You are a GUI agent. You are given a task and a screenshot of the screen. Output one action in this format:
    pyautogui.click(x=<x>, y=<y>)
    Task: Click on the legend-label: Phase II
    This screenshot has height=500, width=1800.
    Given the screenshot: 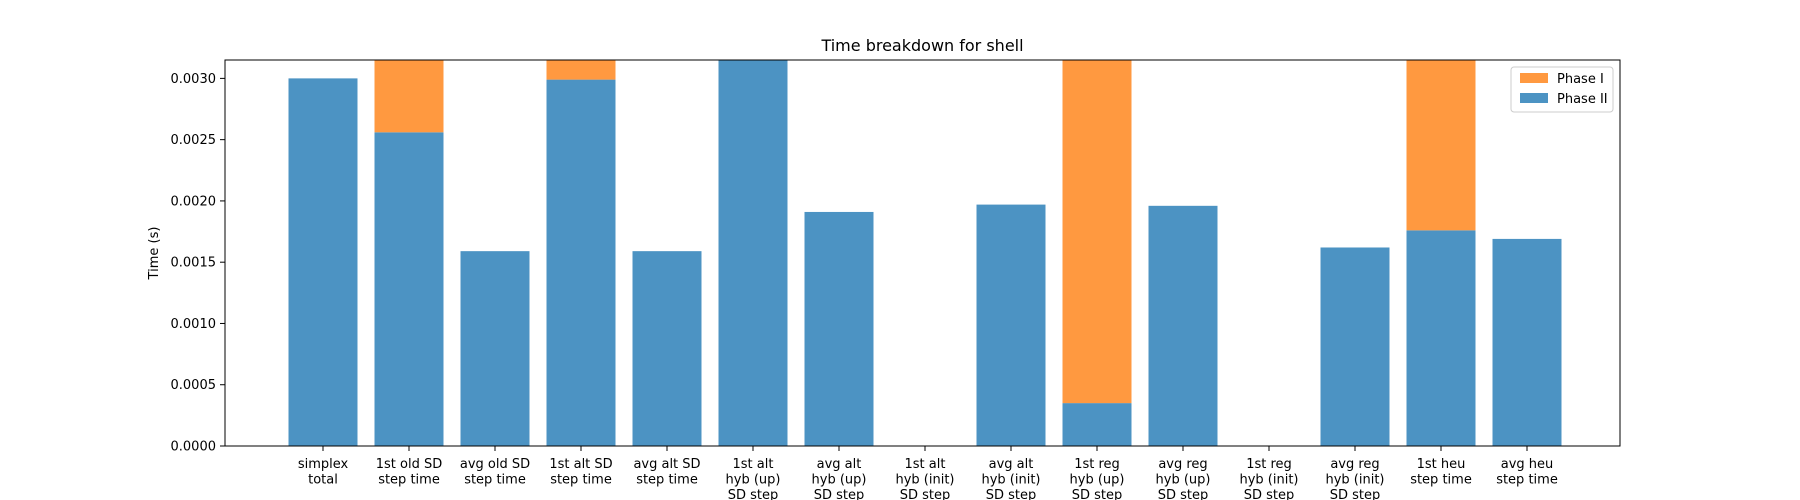 What is the action you would take?
    pyautogui.click(x=1582, y=99)
    